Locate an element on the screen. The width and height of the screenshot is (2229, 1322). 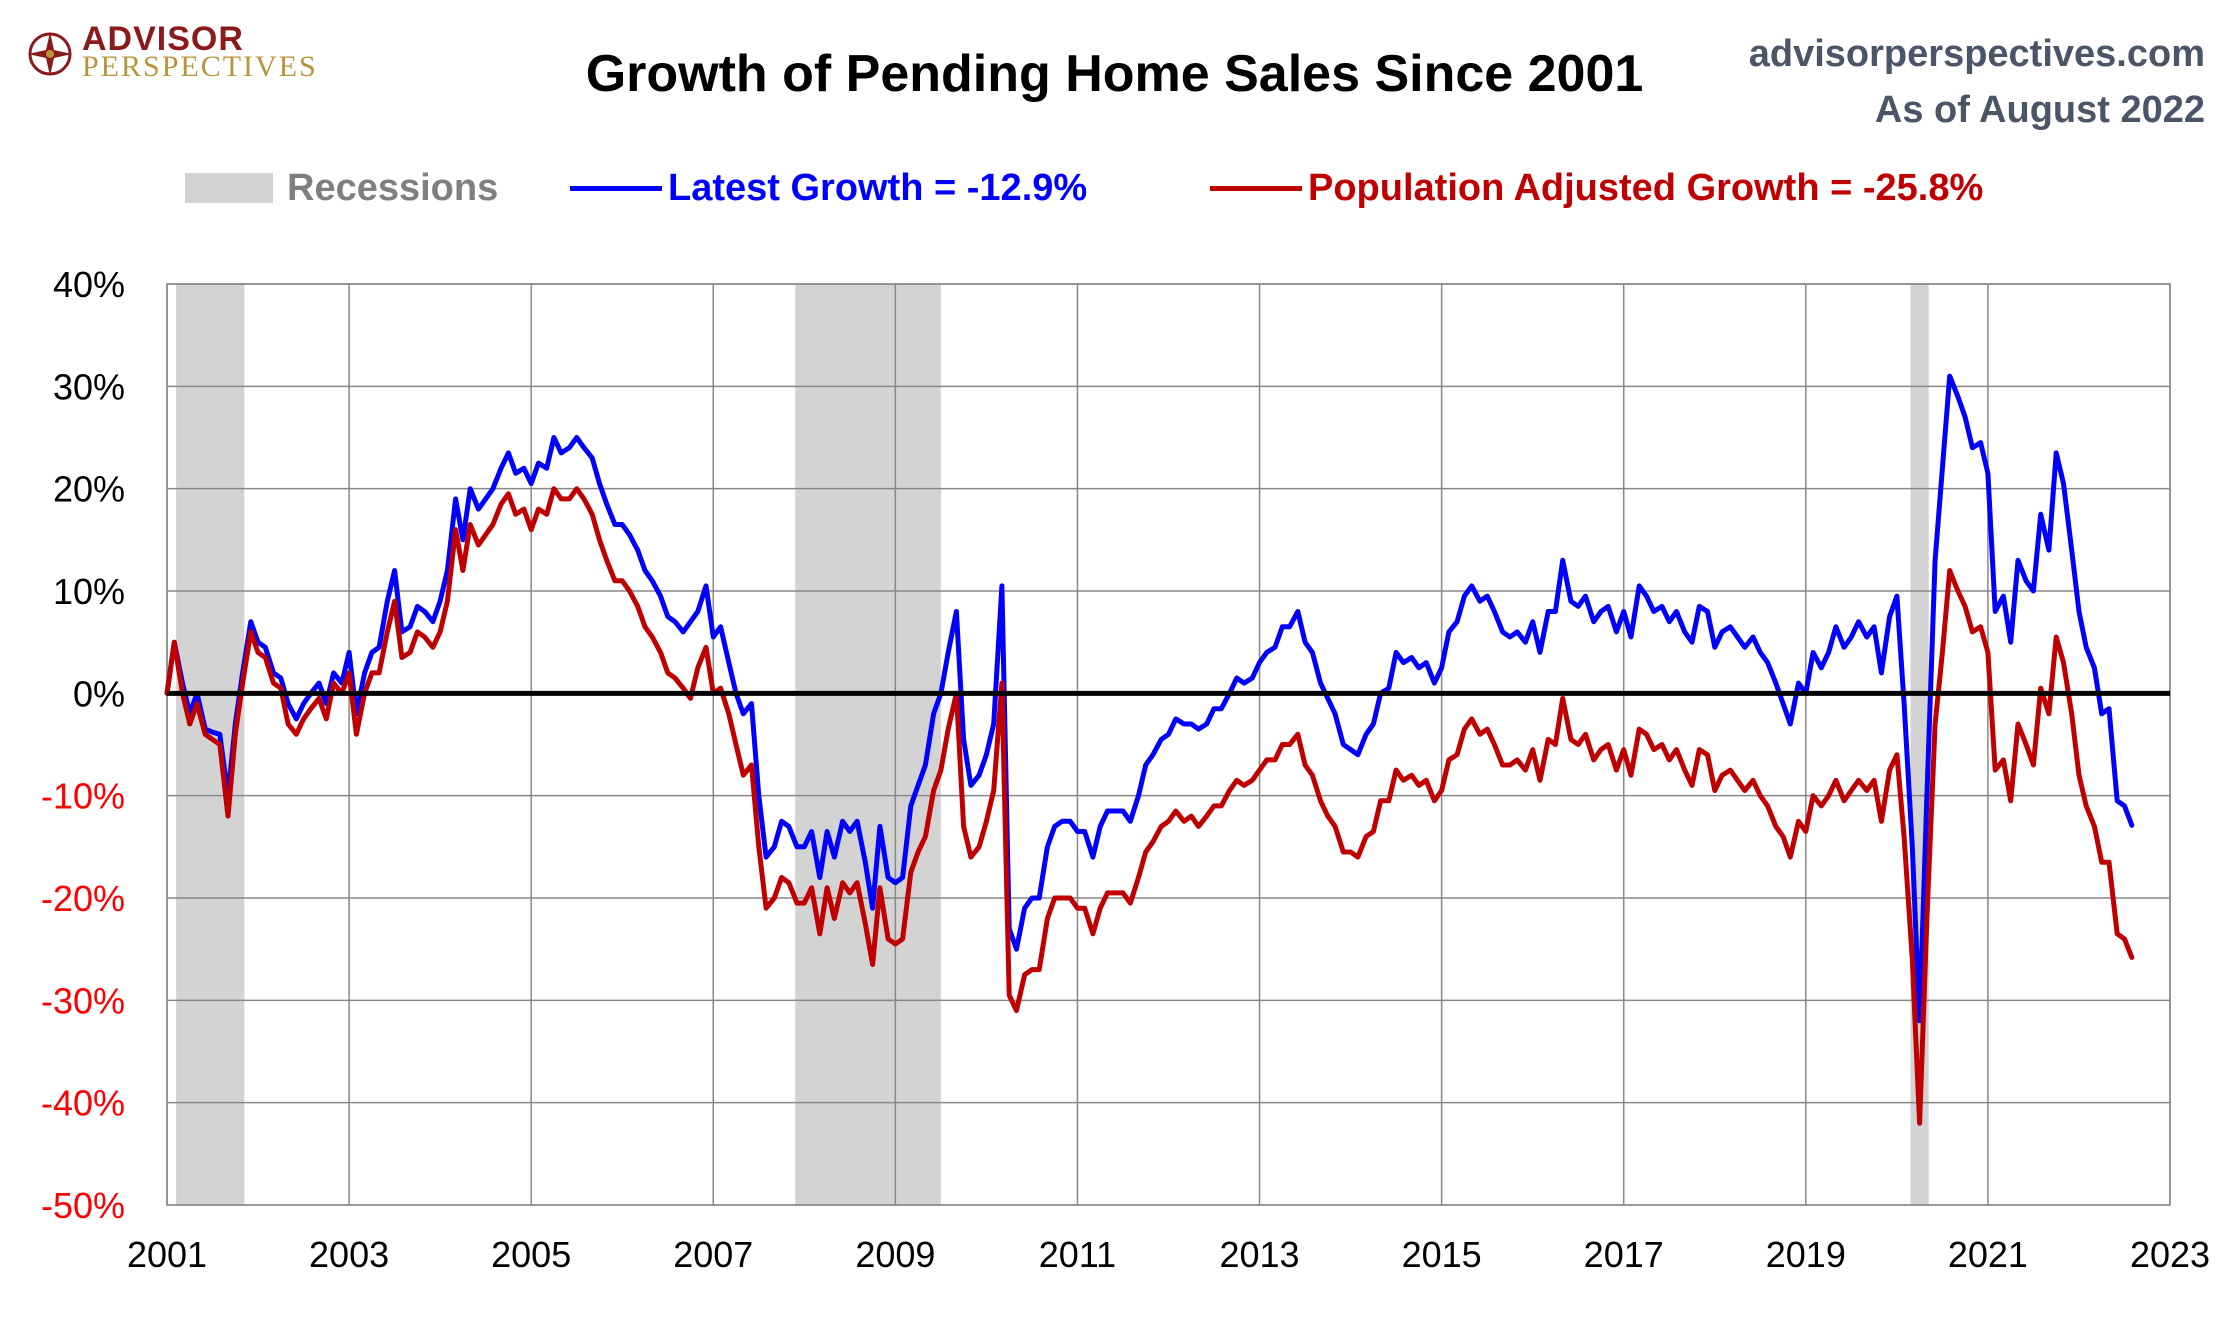
legend-item-latest: Latest Growth = -12.9% is located at coordinates (828, 188).